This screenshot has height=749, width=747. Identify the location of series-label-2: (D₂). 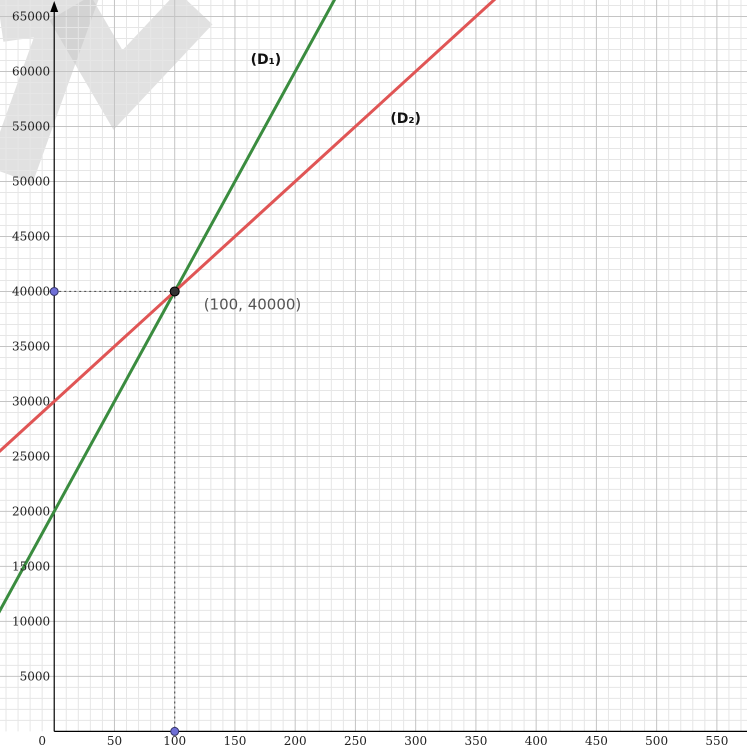
(405, 119).